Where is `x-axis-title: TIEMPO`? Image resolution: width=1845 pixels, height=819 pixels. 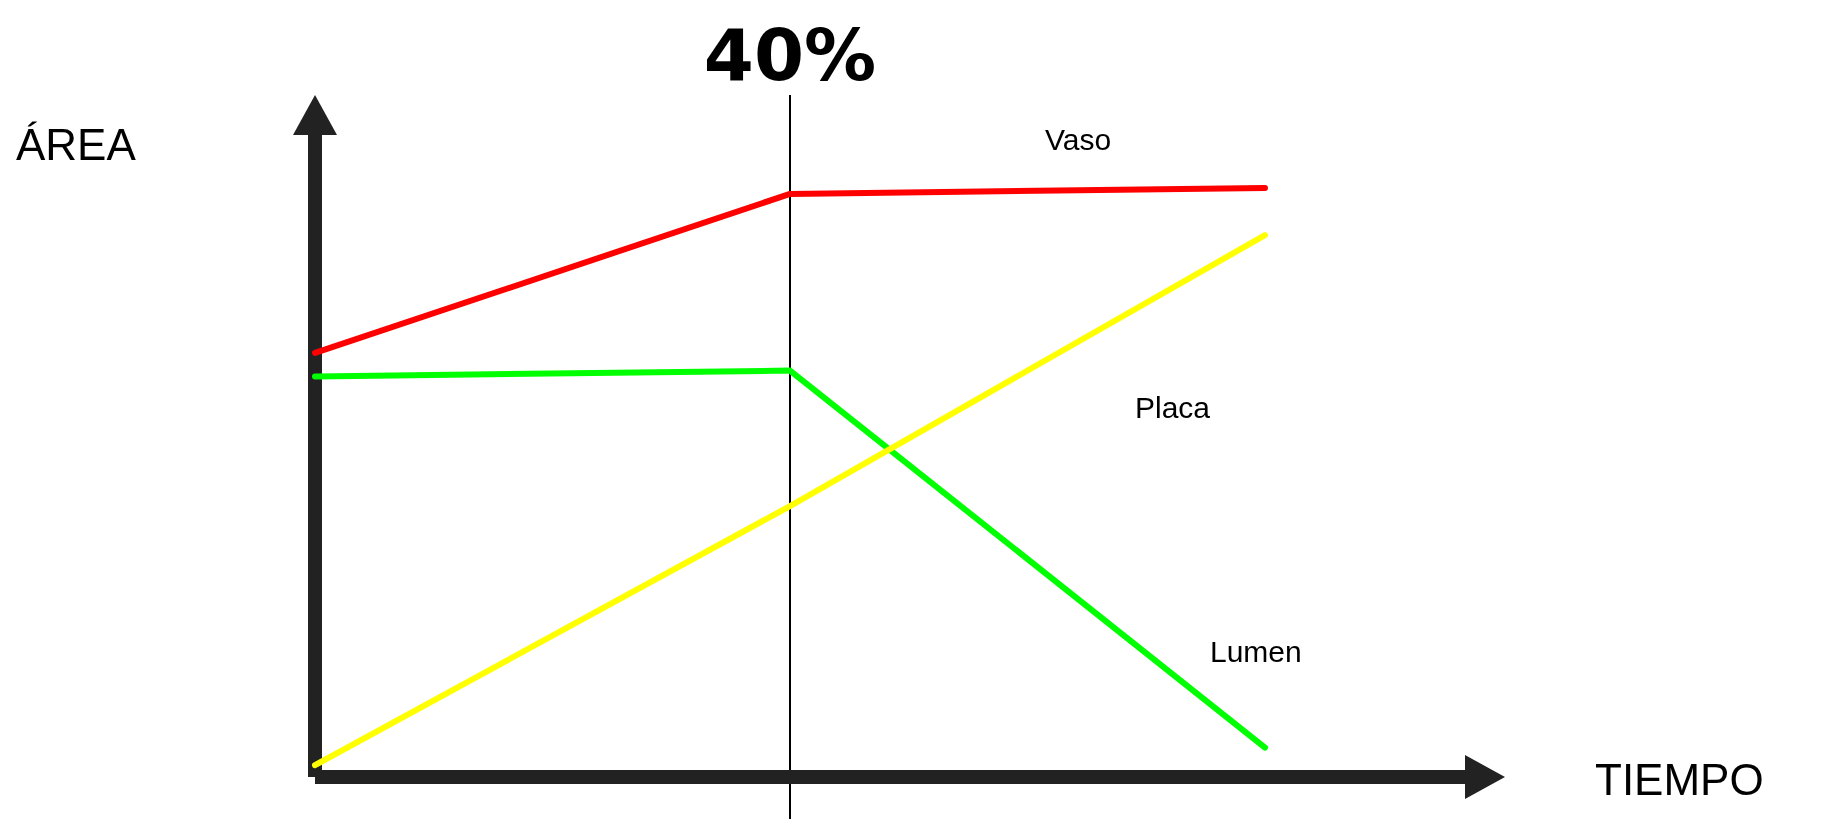 x-axis-title: TIEMPO is located at coordinates (1679, 779).